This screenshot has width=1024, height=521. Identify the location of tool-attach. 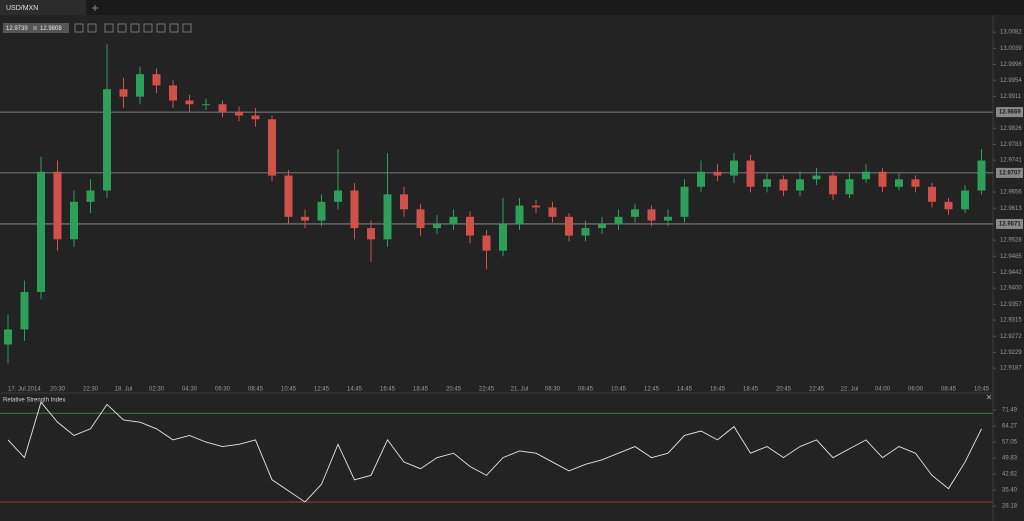
(161, 28).